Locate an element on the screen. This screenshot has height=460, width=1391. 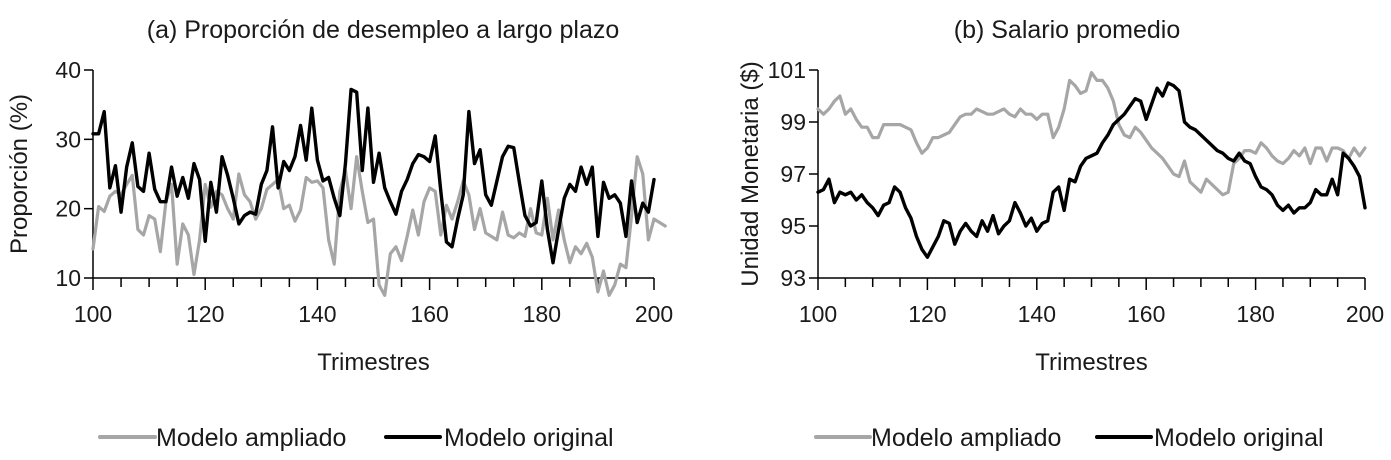
x-tick-label-a: 180 is located at coordinates (542, 314).